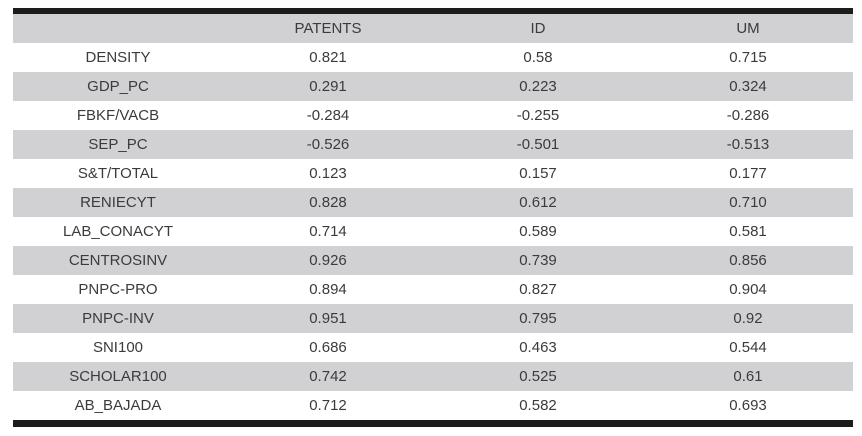 This screenshot has height=436, width=862. What do you see at coordinates (433, 202) in the screenshot?
I see `table-row: RENIECYT 0.828 0.612 0.710` at bounding box center [433, 202].